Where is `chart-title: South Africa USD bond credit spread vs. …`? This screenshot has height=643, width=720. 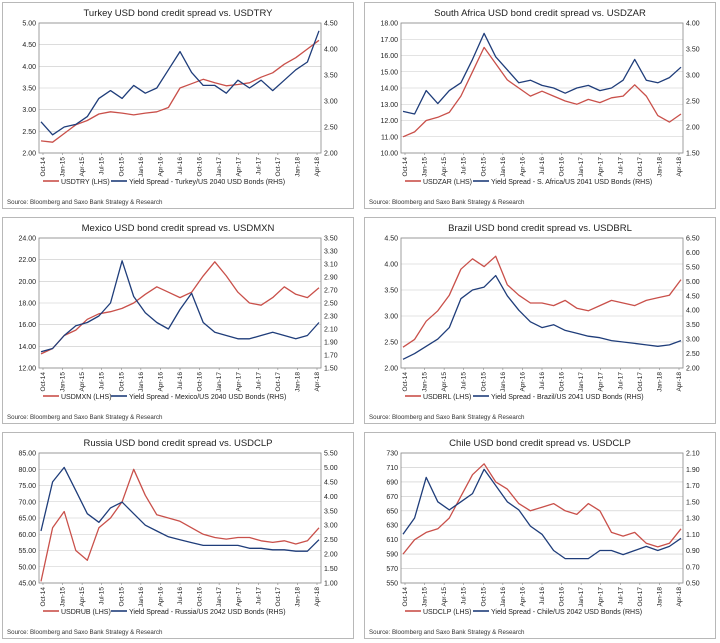 chart-title: South Africa USD bond credit spread vs. … is located at coordinates (540, 13).